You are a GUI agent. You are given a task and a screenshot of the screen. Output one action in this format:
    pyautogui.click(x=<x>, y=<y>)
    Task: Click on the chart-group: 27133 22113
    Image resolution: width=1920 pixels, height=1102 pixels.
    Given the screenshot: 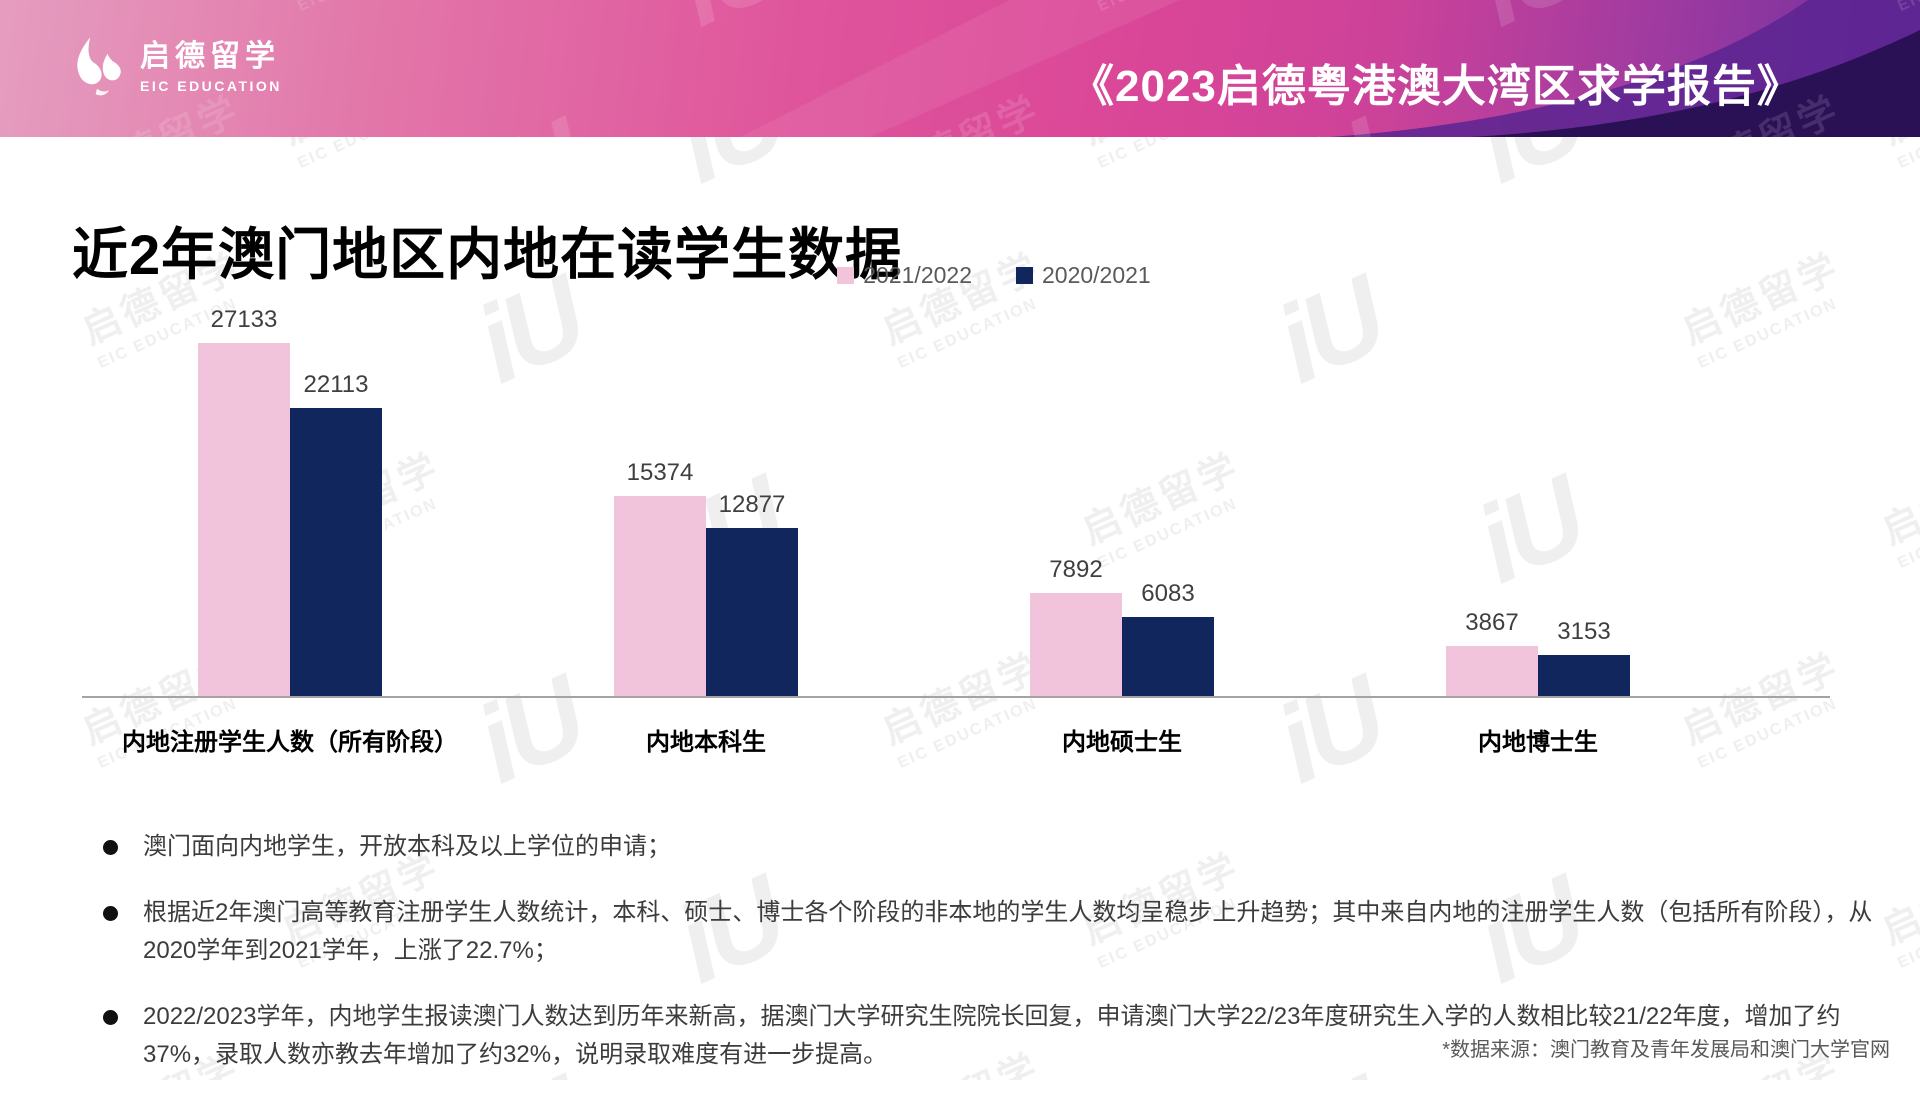 What is the action you would take?
    pyautogui.click(x=290, y=501)
    